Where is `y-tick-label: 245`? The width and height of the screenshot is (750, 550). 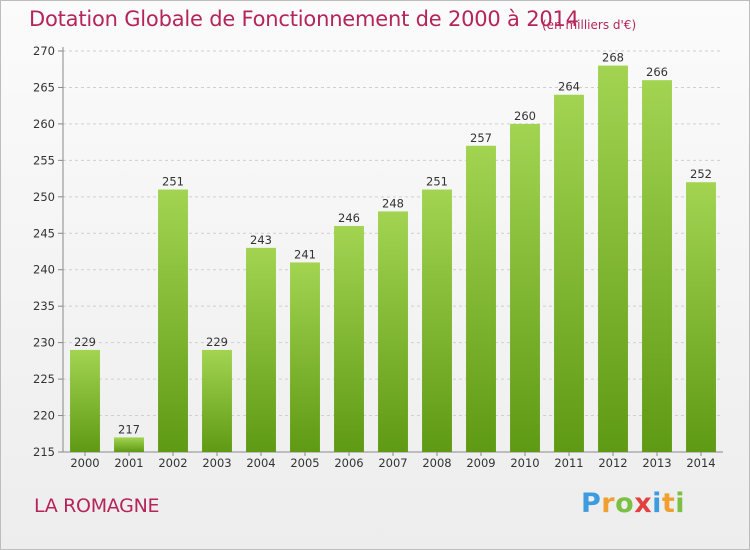
y-tick-label: 245 is located at coordinates (44, 233).